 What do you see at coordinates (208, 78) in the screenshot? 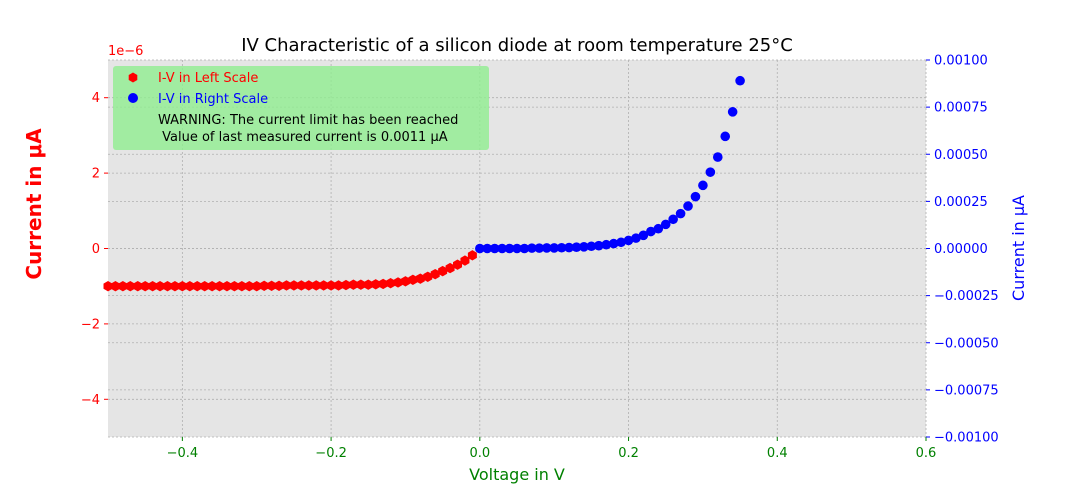
I see `legend-entry-left: I-V in Left Scale` at bounding box center [208, 78].